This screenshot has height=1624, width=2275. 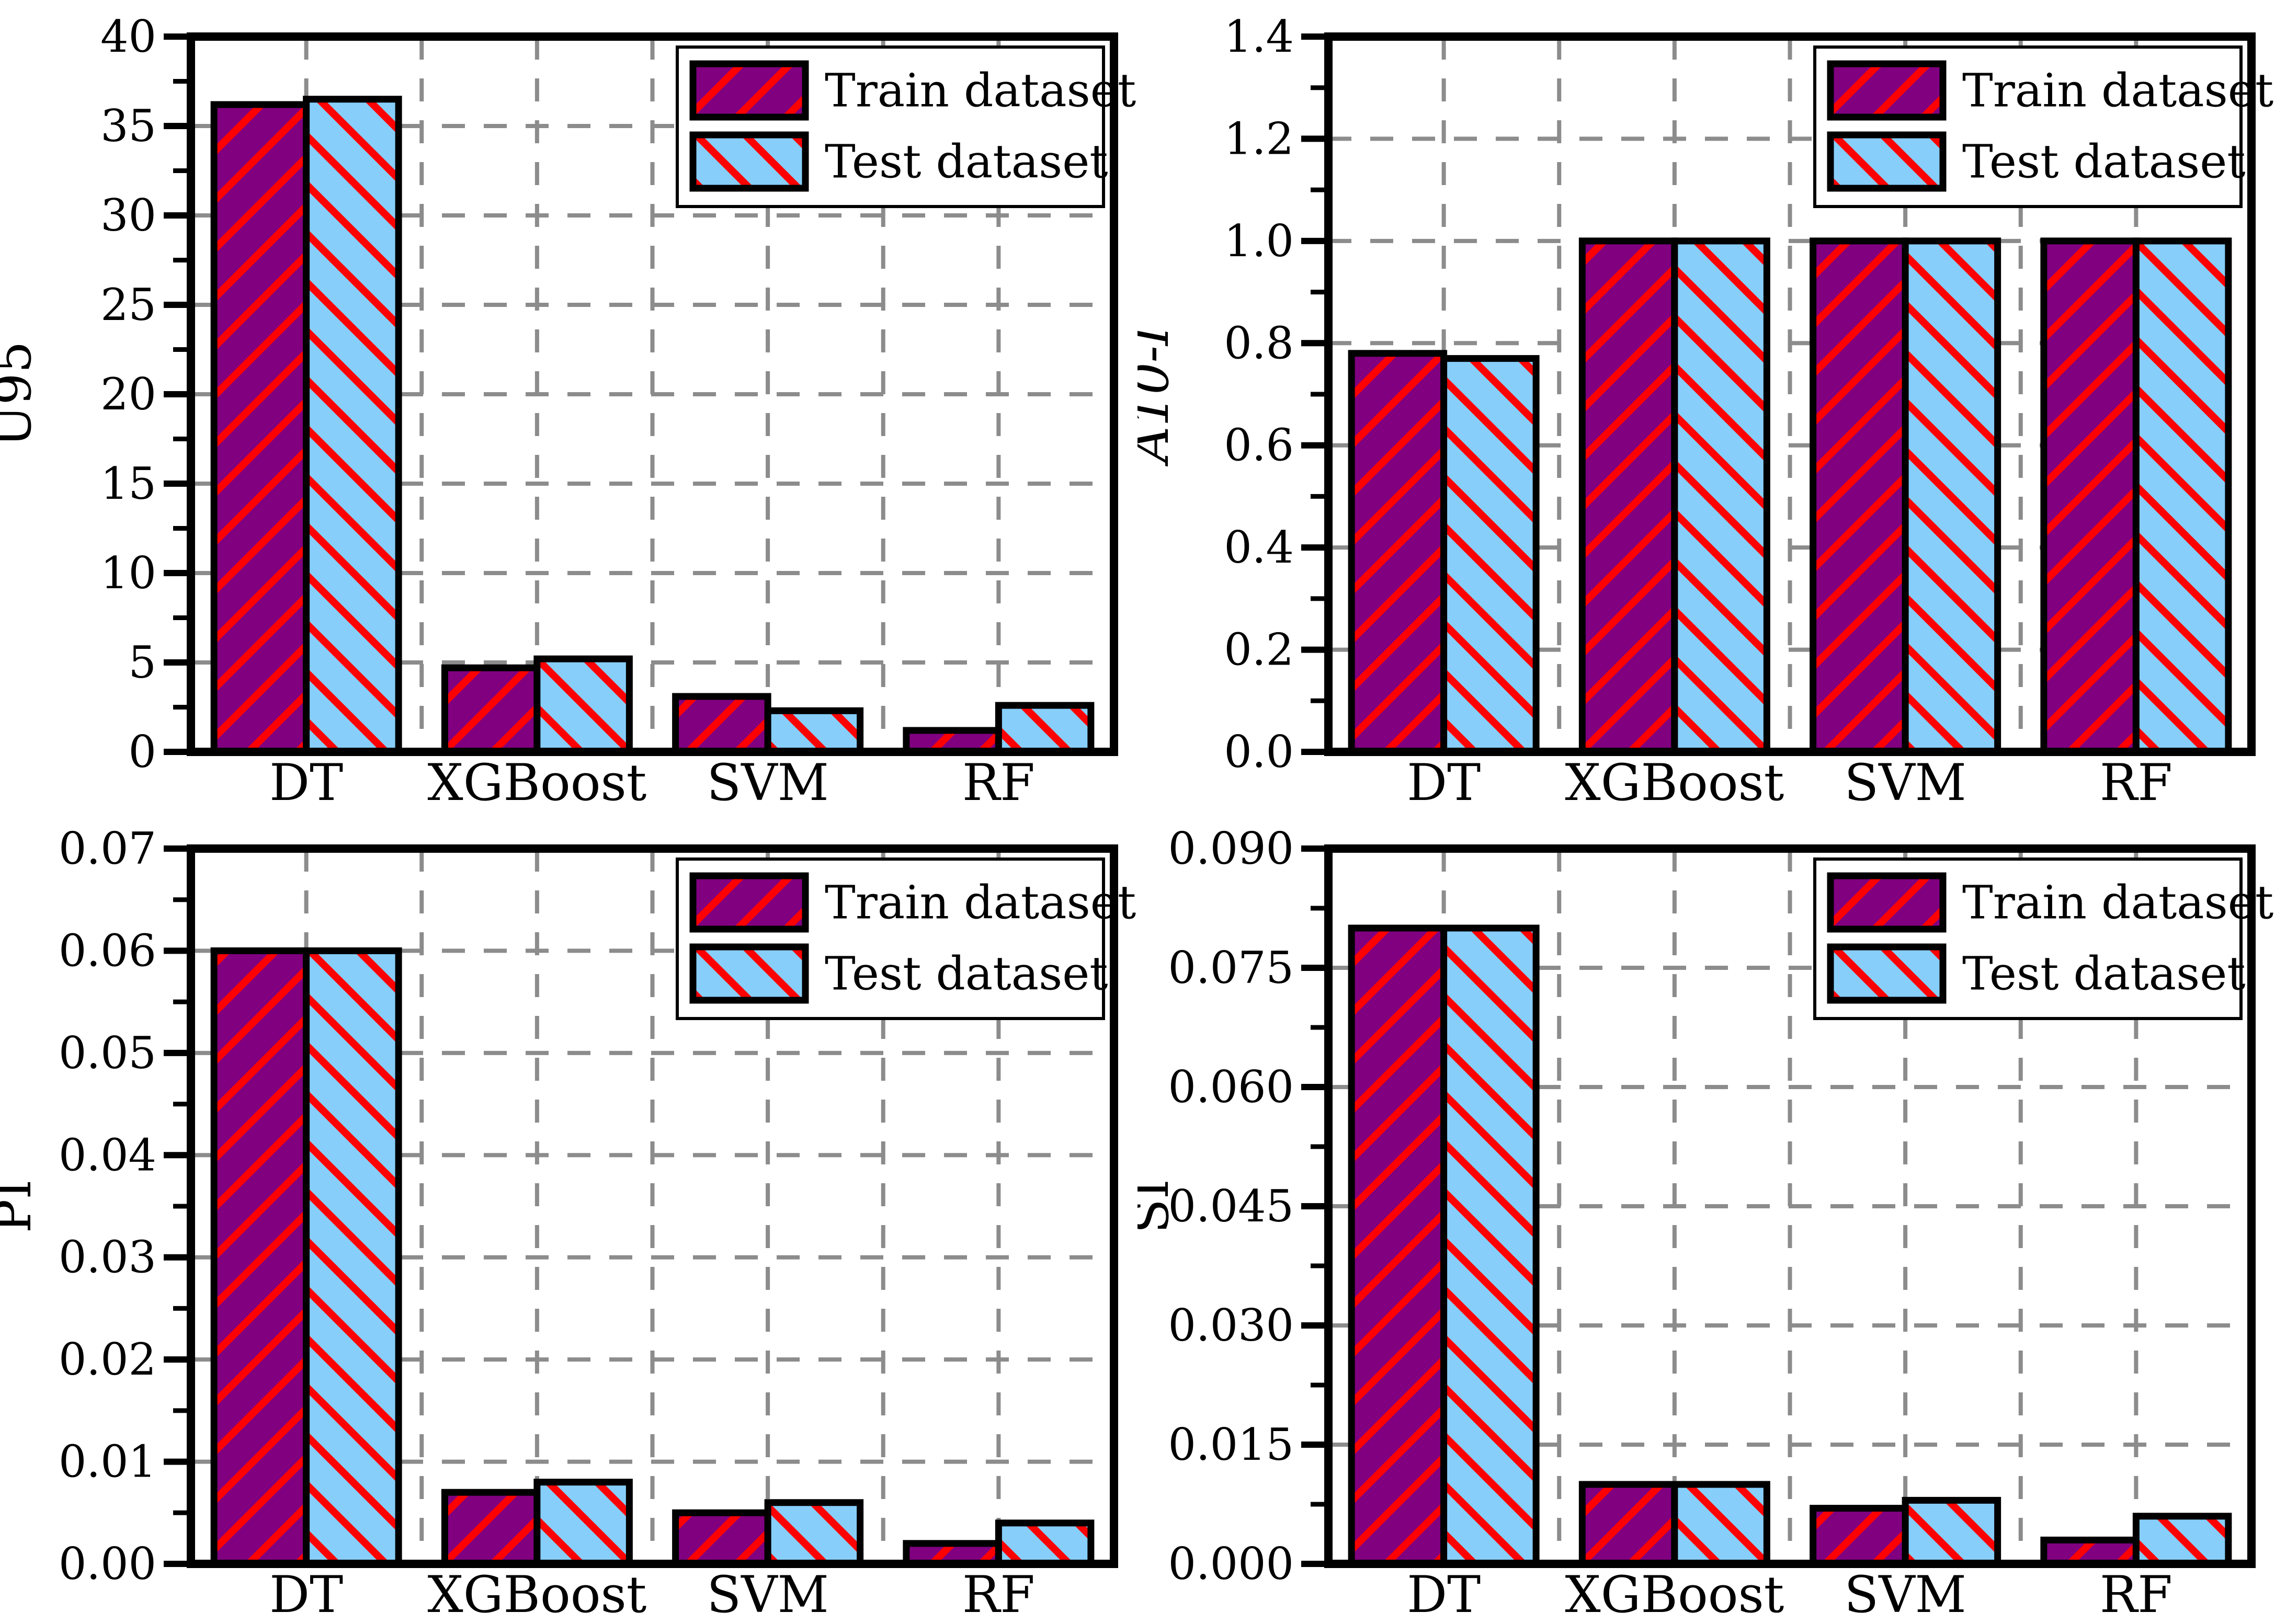 What do you see at coordinates (1259, 751) in the screenshot?
I see `y-tick-label: 0.0` at bounding box center [1259, 751].